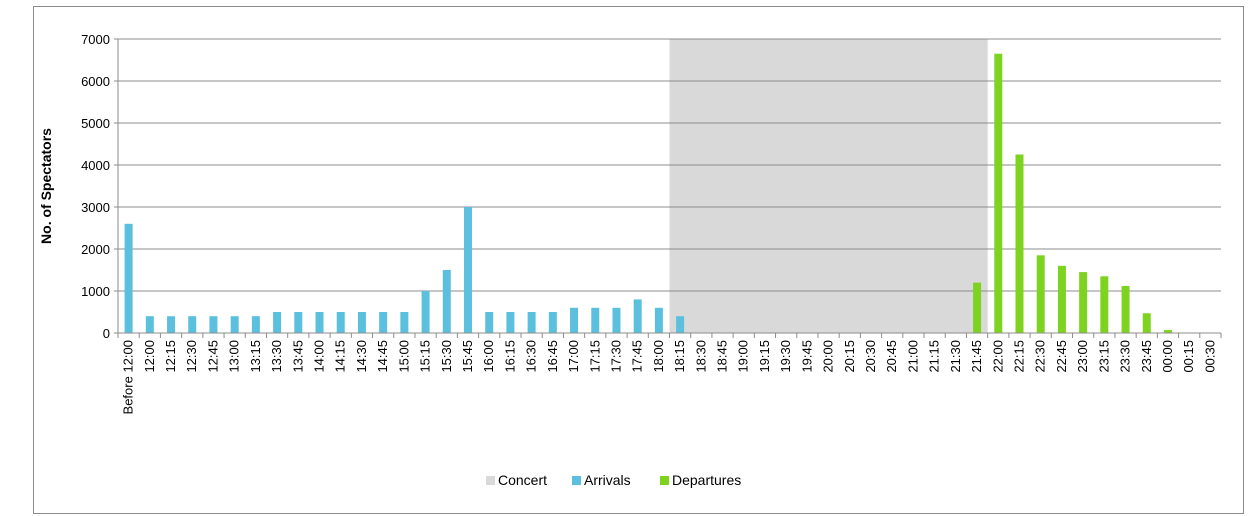  Describe the element at coordinates (955, 356) in the screenshot. I see `x-tick-label-39: 21:30` at that location.